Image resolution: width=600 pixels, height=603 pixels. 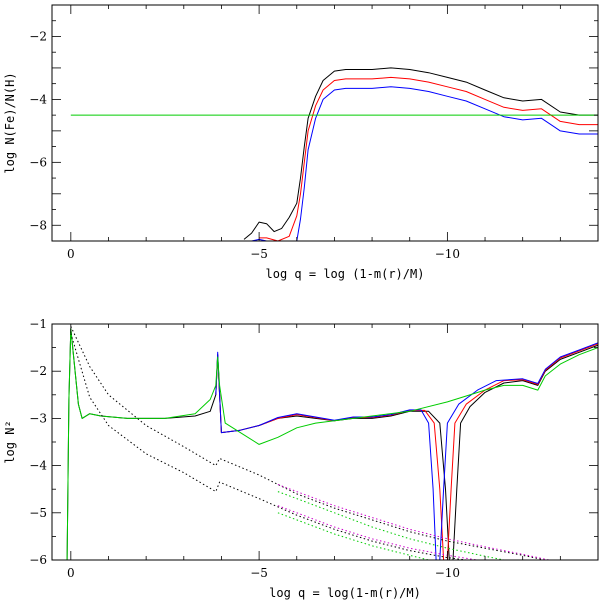 I want to click on series-green-dotted-upper, so click(x=390, y=525).